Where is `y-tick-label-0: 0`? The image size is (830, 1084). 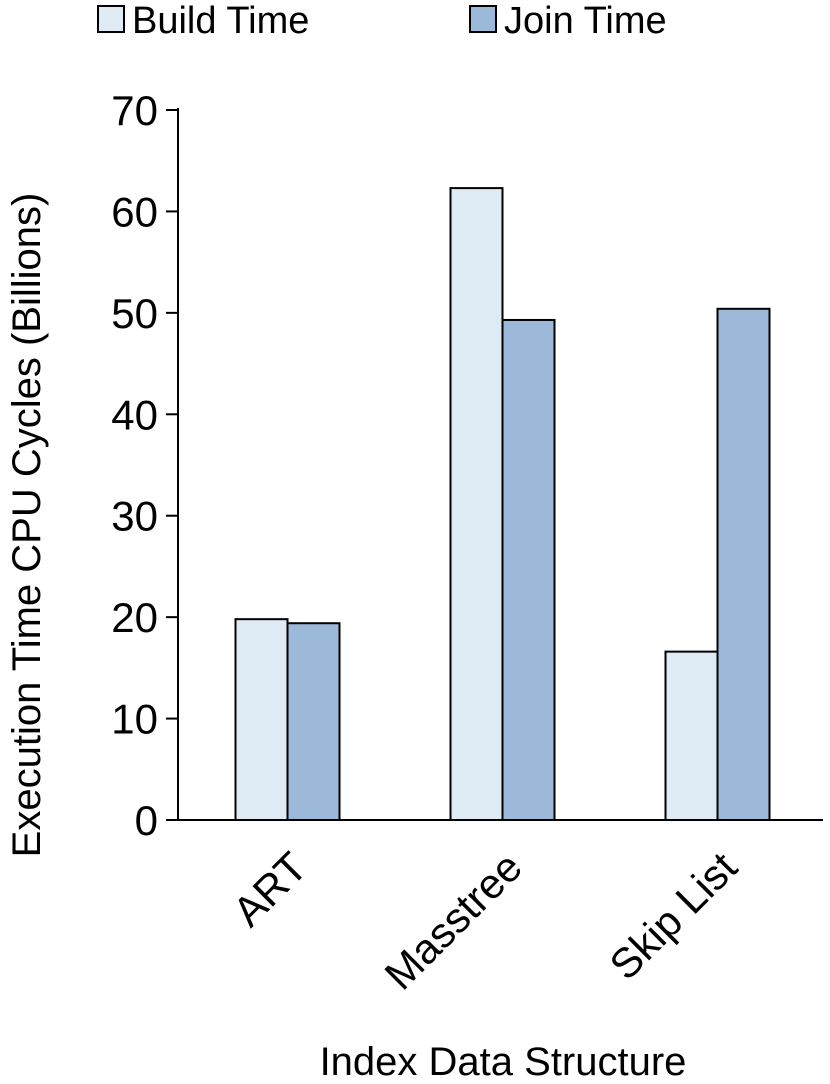
y-tick-label-0: 0 is located at coordinates (146, 820).